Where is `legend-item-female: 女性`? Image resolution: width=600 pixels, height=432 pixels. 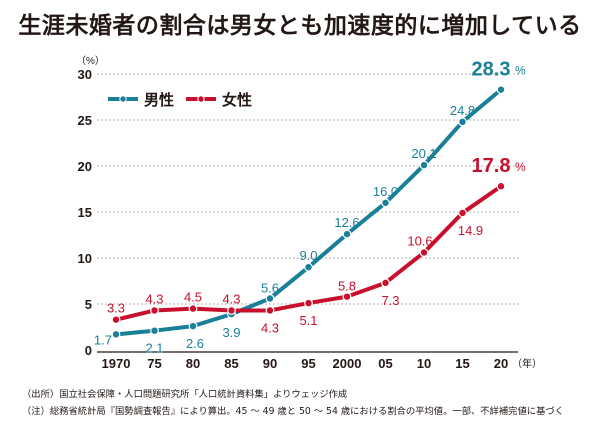 legend-item-female: 女性 is located at coordinates (219, 100).